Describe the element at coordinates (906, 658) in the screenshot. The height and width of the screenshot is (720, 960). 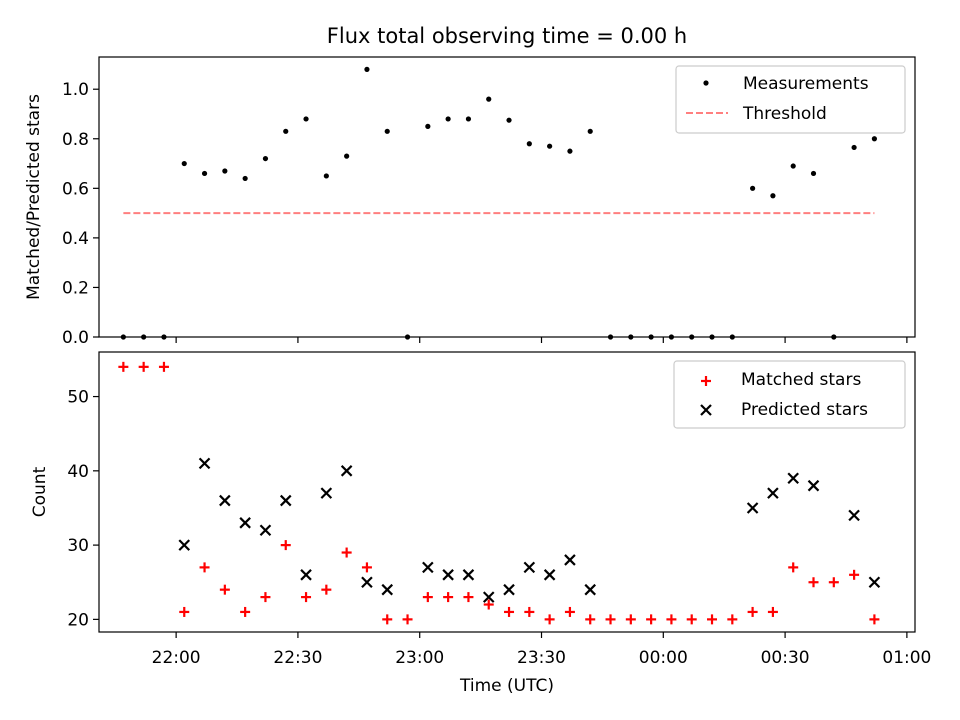
I see `bottom-xtick-label: 01:00` at that location.